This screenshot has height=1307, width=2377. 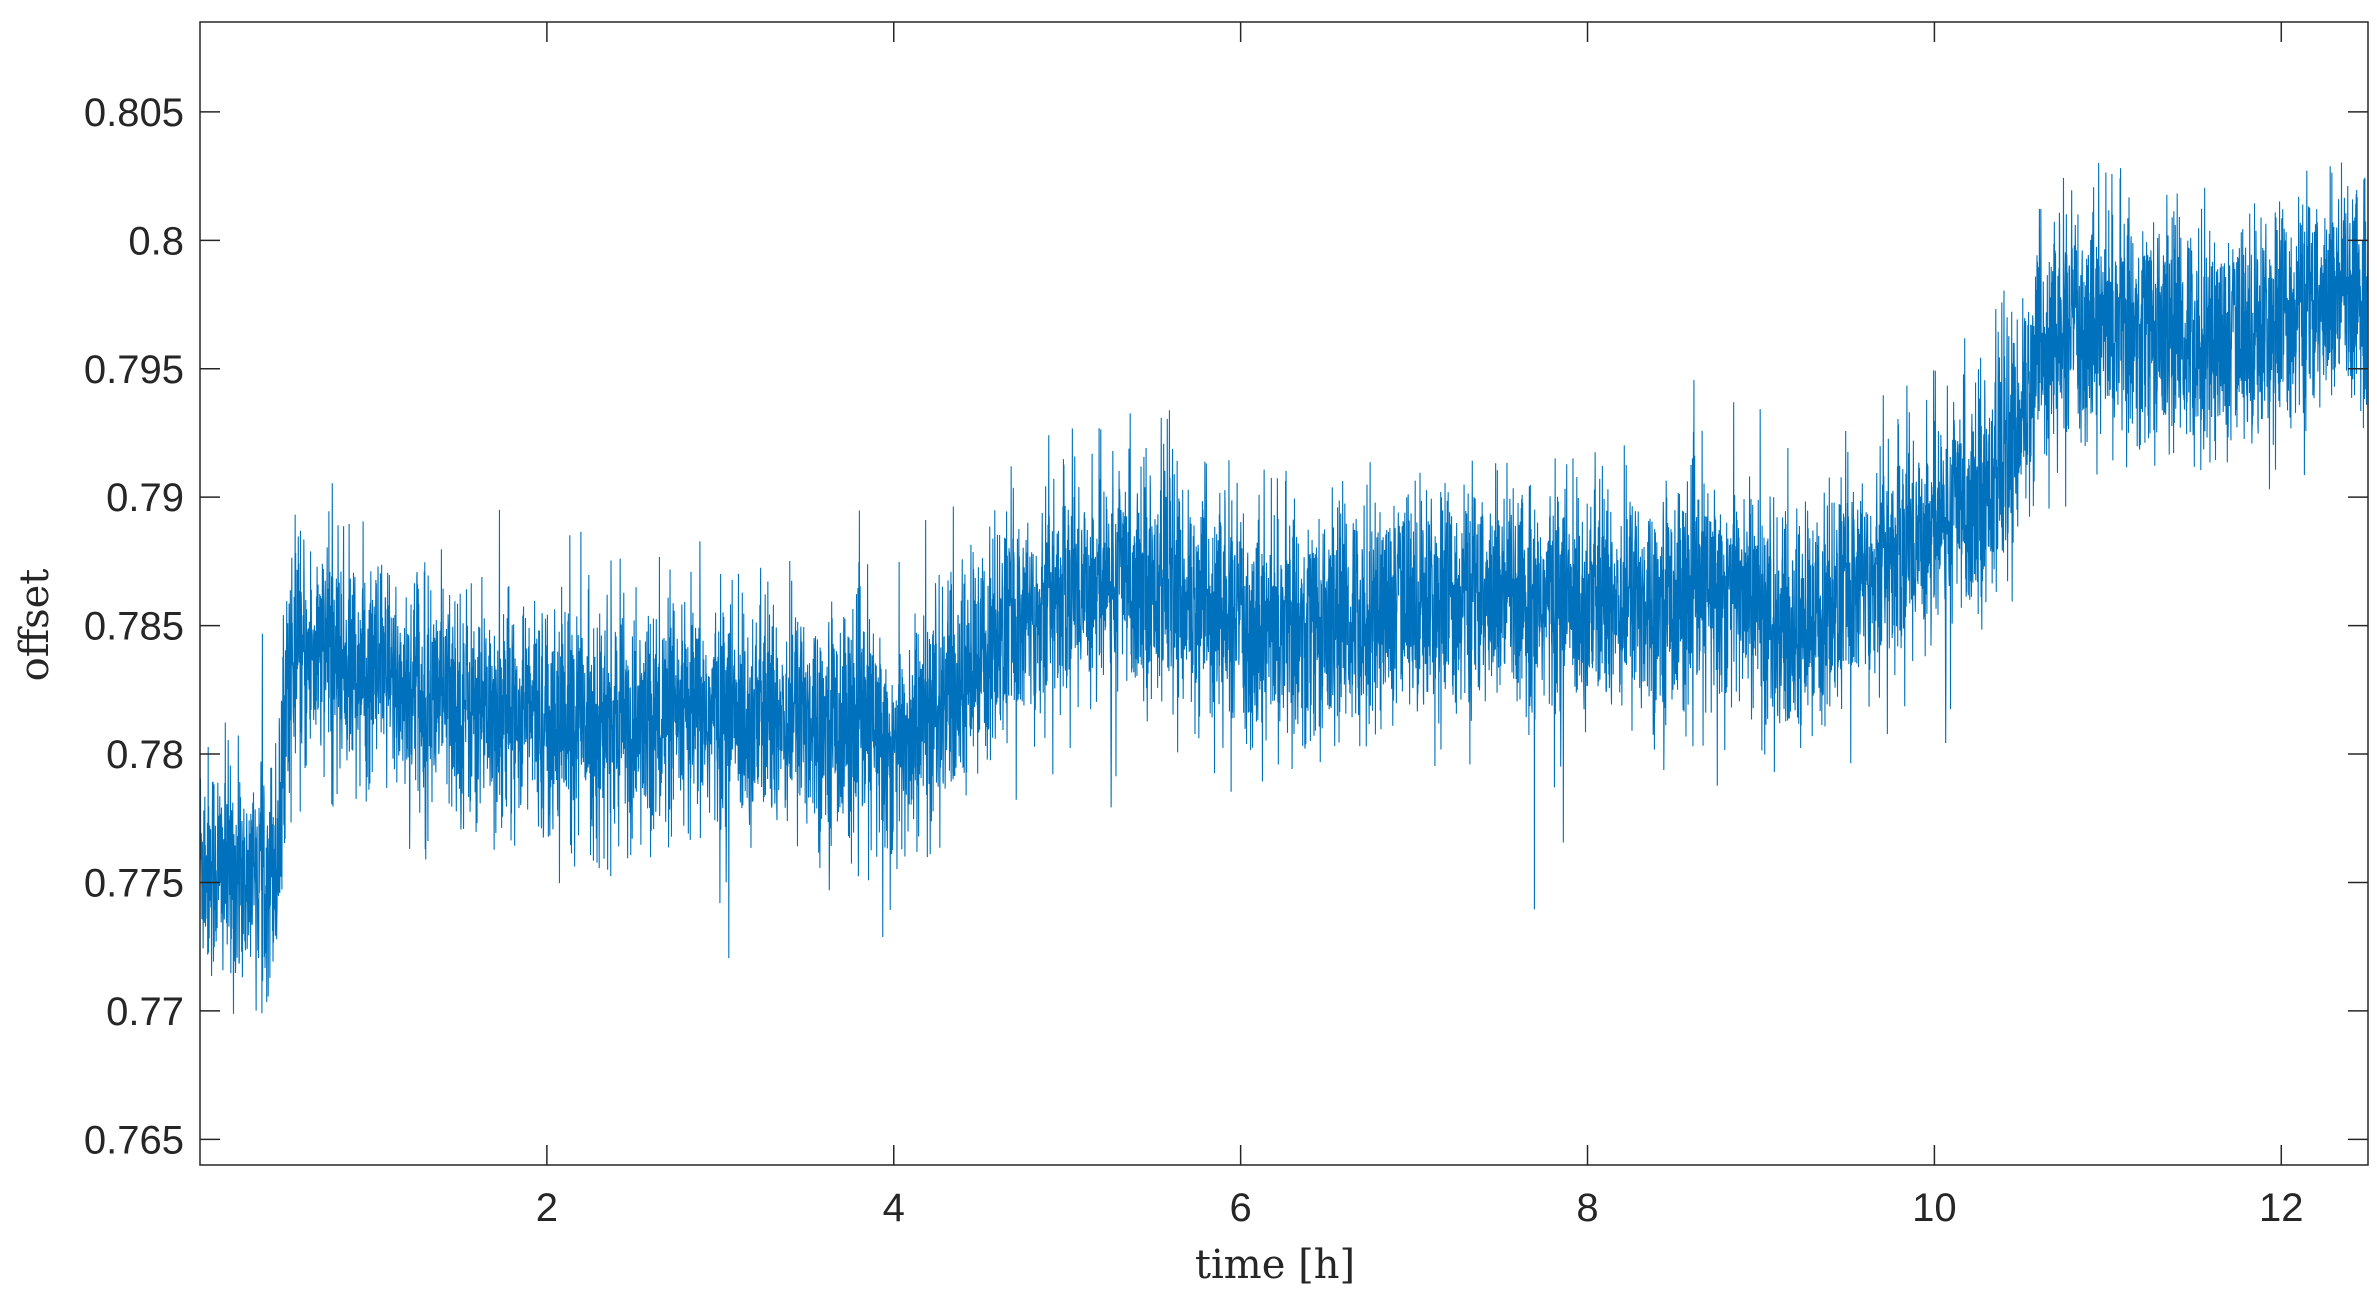 What do you see at coordinates (1587, 1208) in the screenshot?
I see `x-tick-label: 8` at bounding box center [1587, 1208].